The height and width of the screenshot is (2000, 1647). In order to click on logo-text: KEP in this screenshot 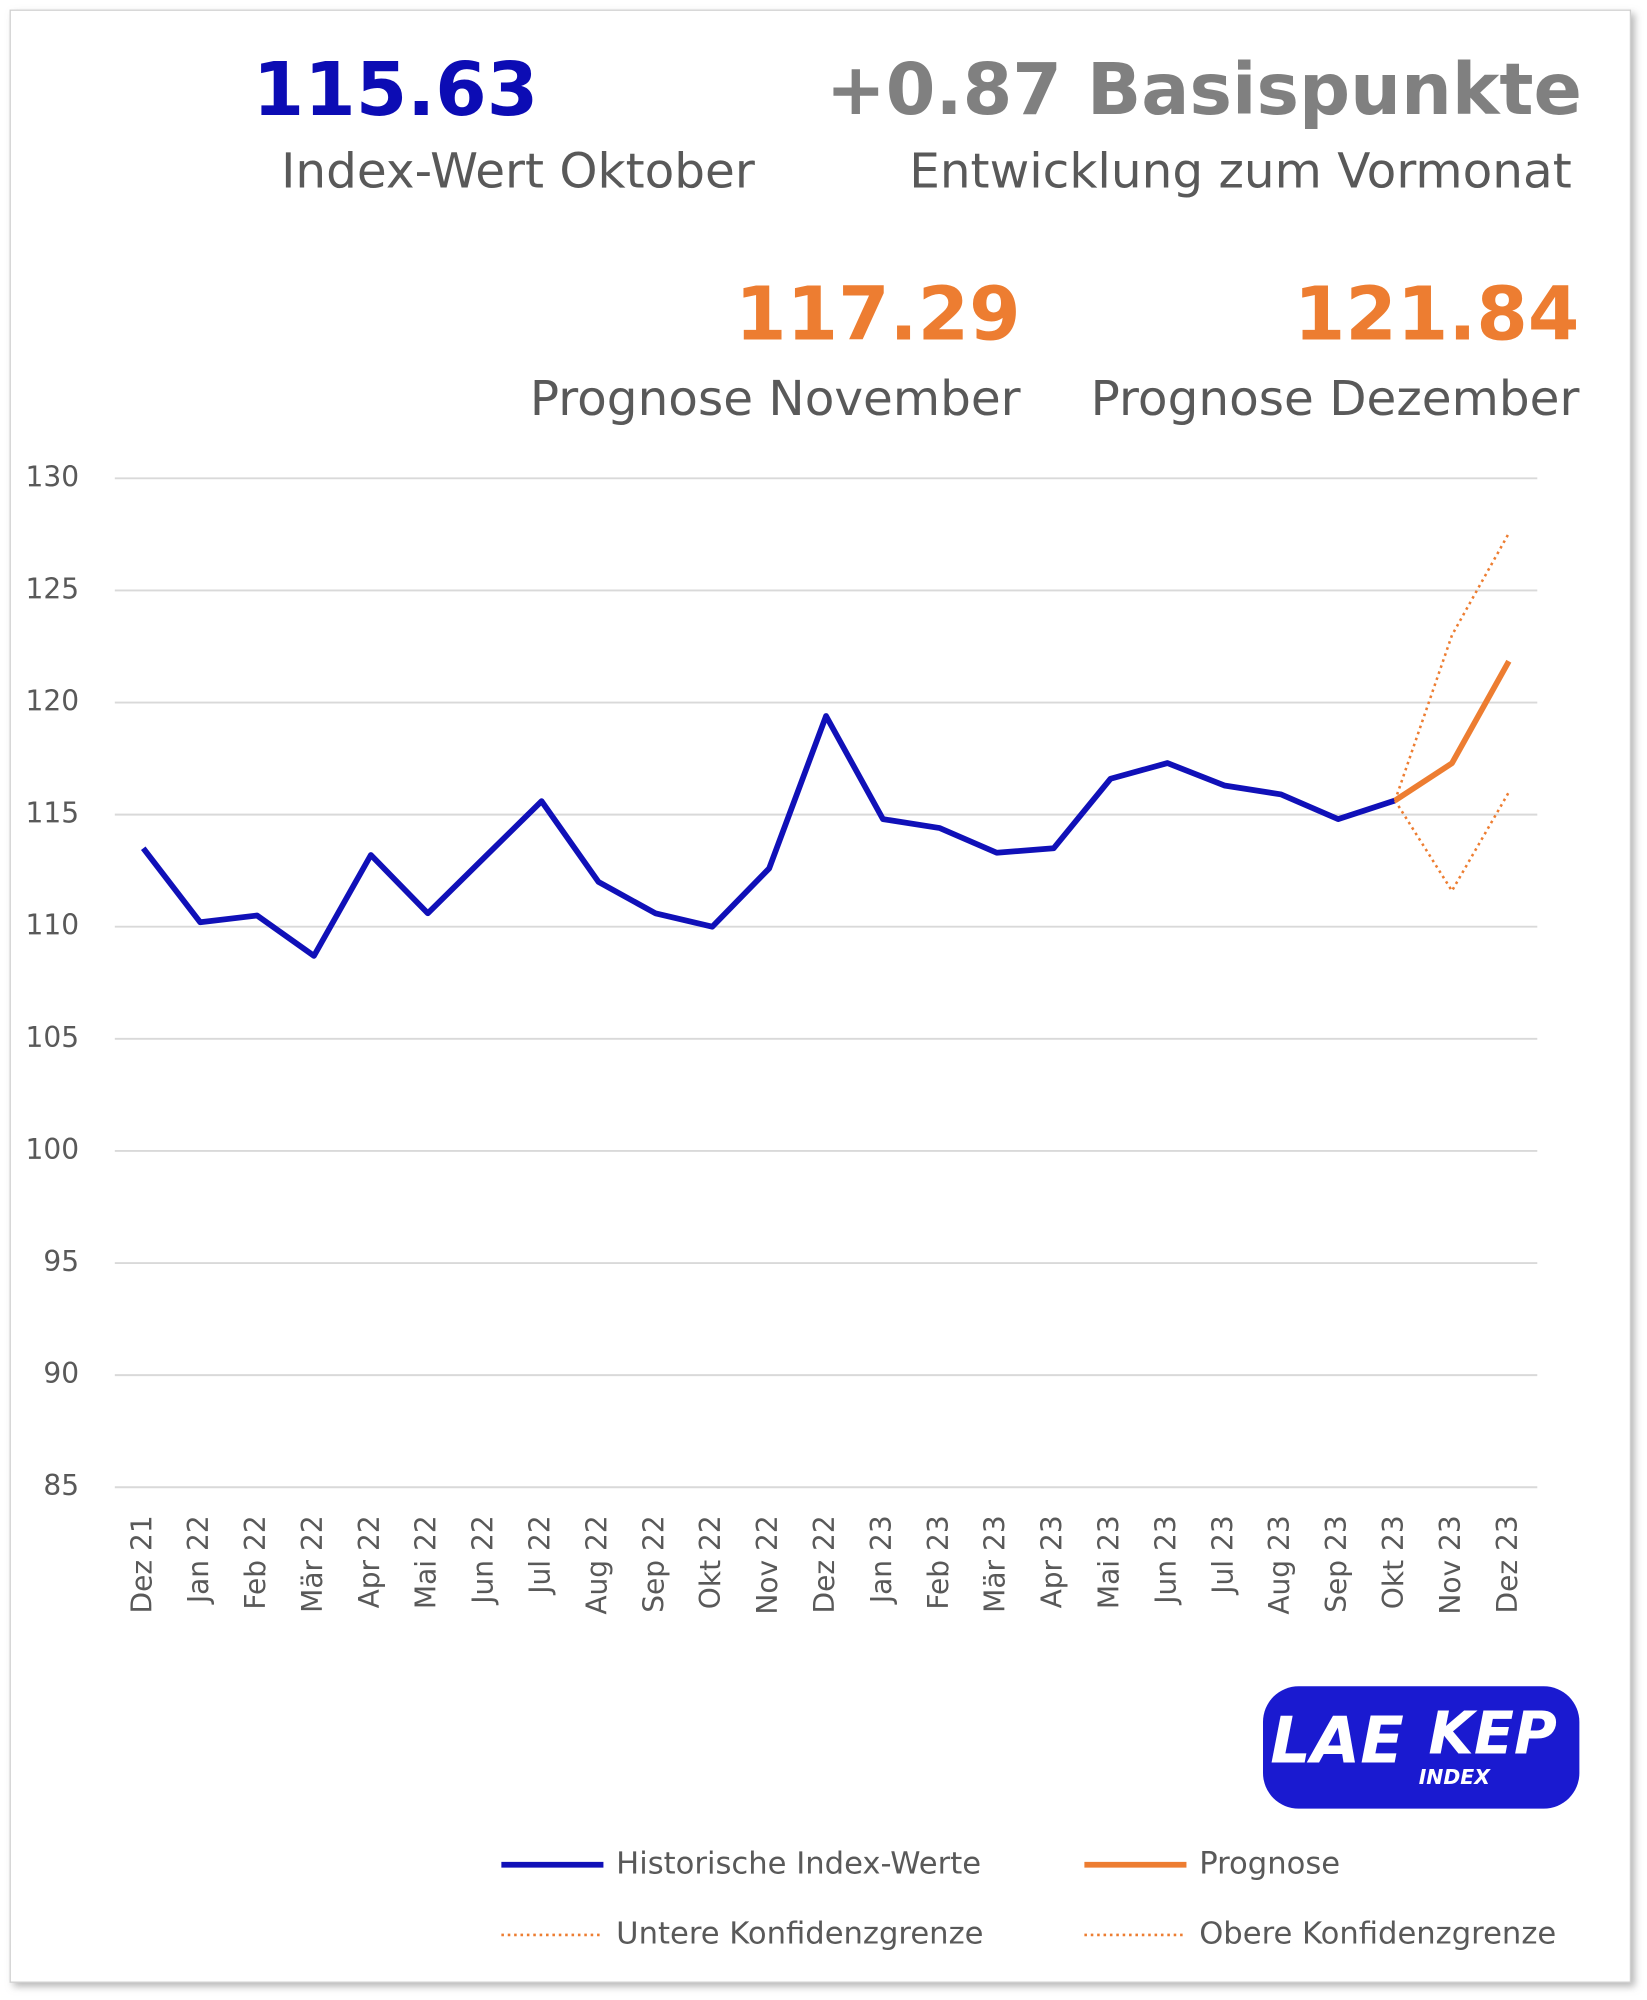, I will do `click(1492, 1733)`.